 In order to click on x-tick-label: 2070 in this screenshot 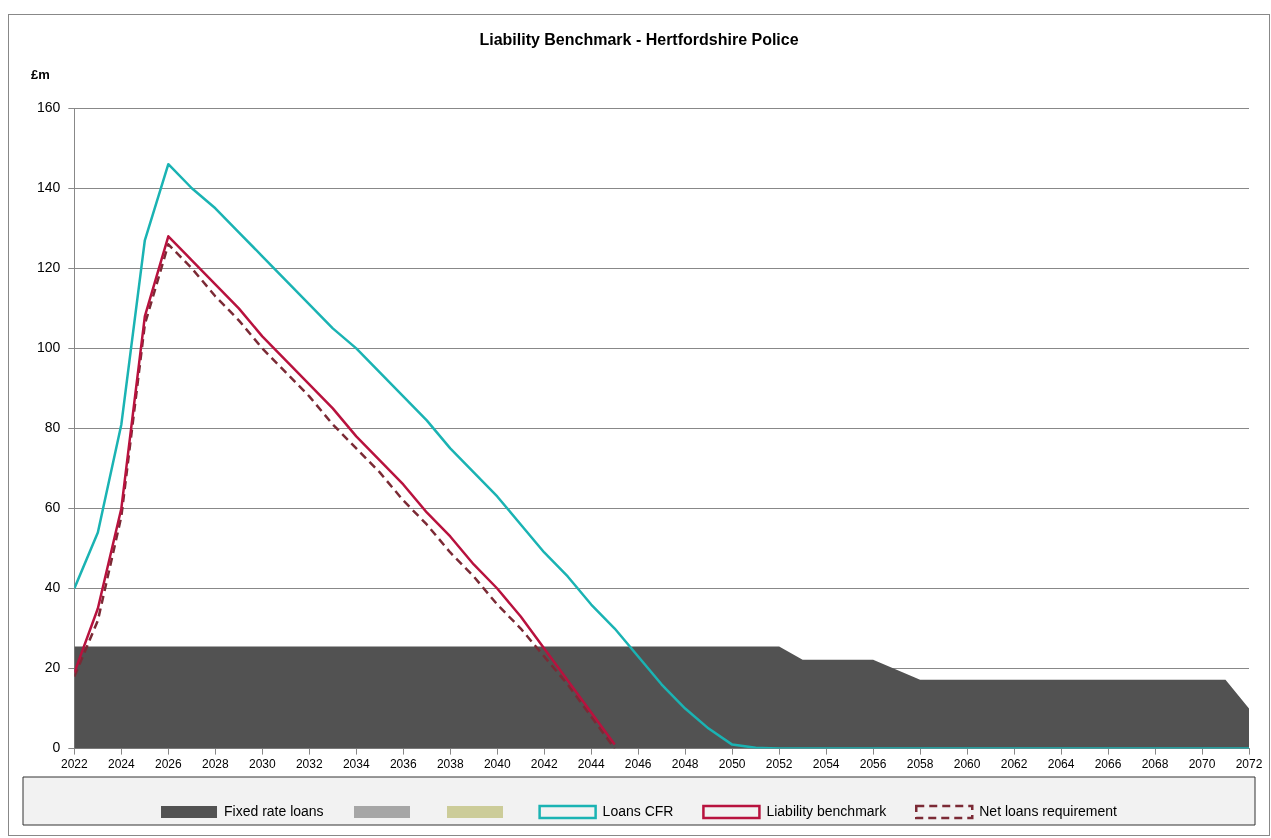, I will do `click(1202, 764)`.